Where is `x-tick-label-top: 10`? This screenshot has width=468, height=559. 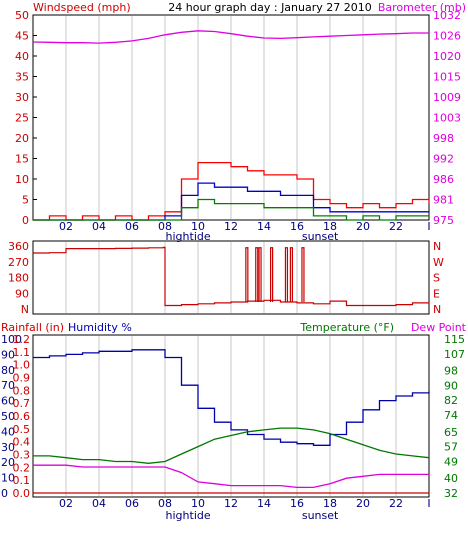 x-tick-label-top: 10 is located at coordinates (198, 226).